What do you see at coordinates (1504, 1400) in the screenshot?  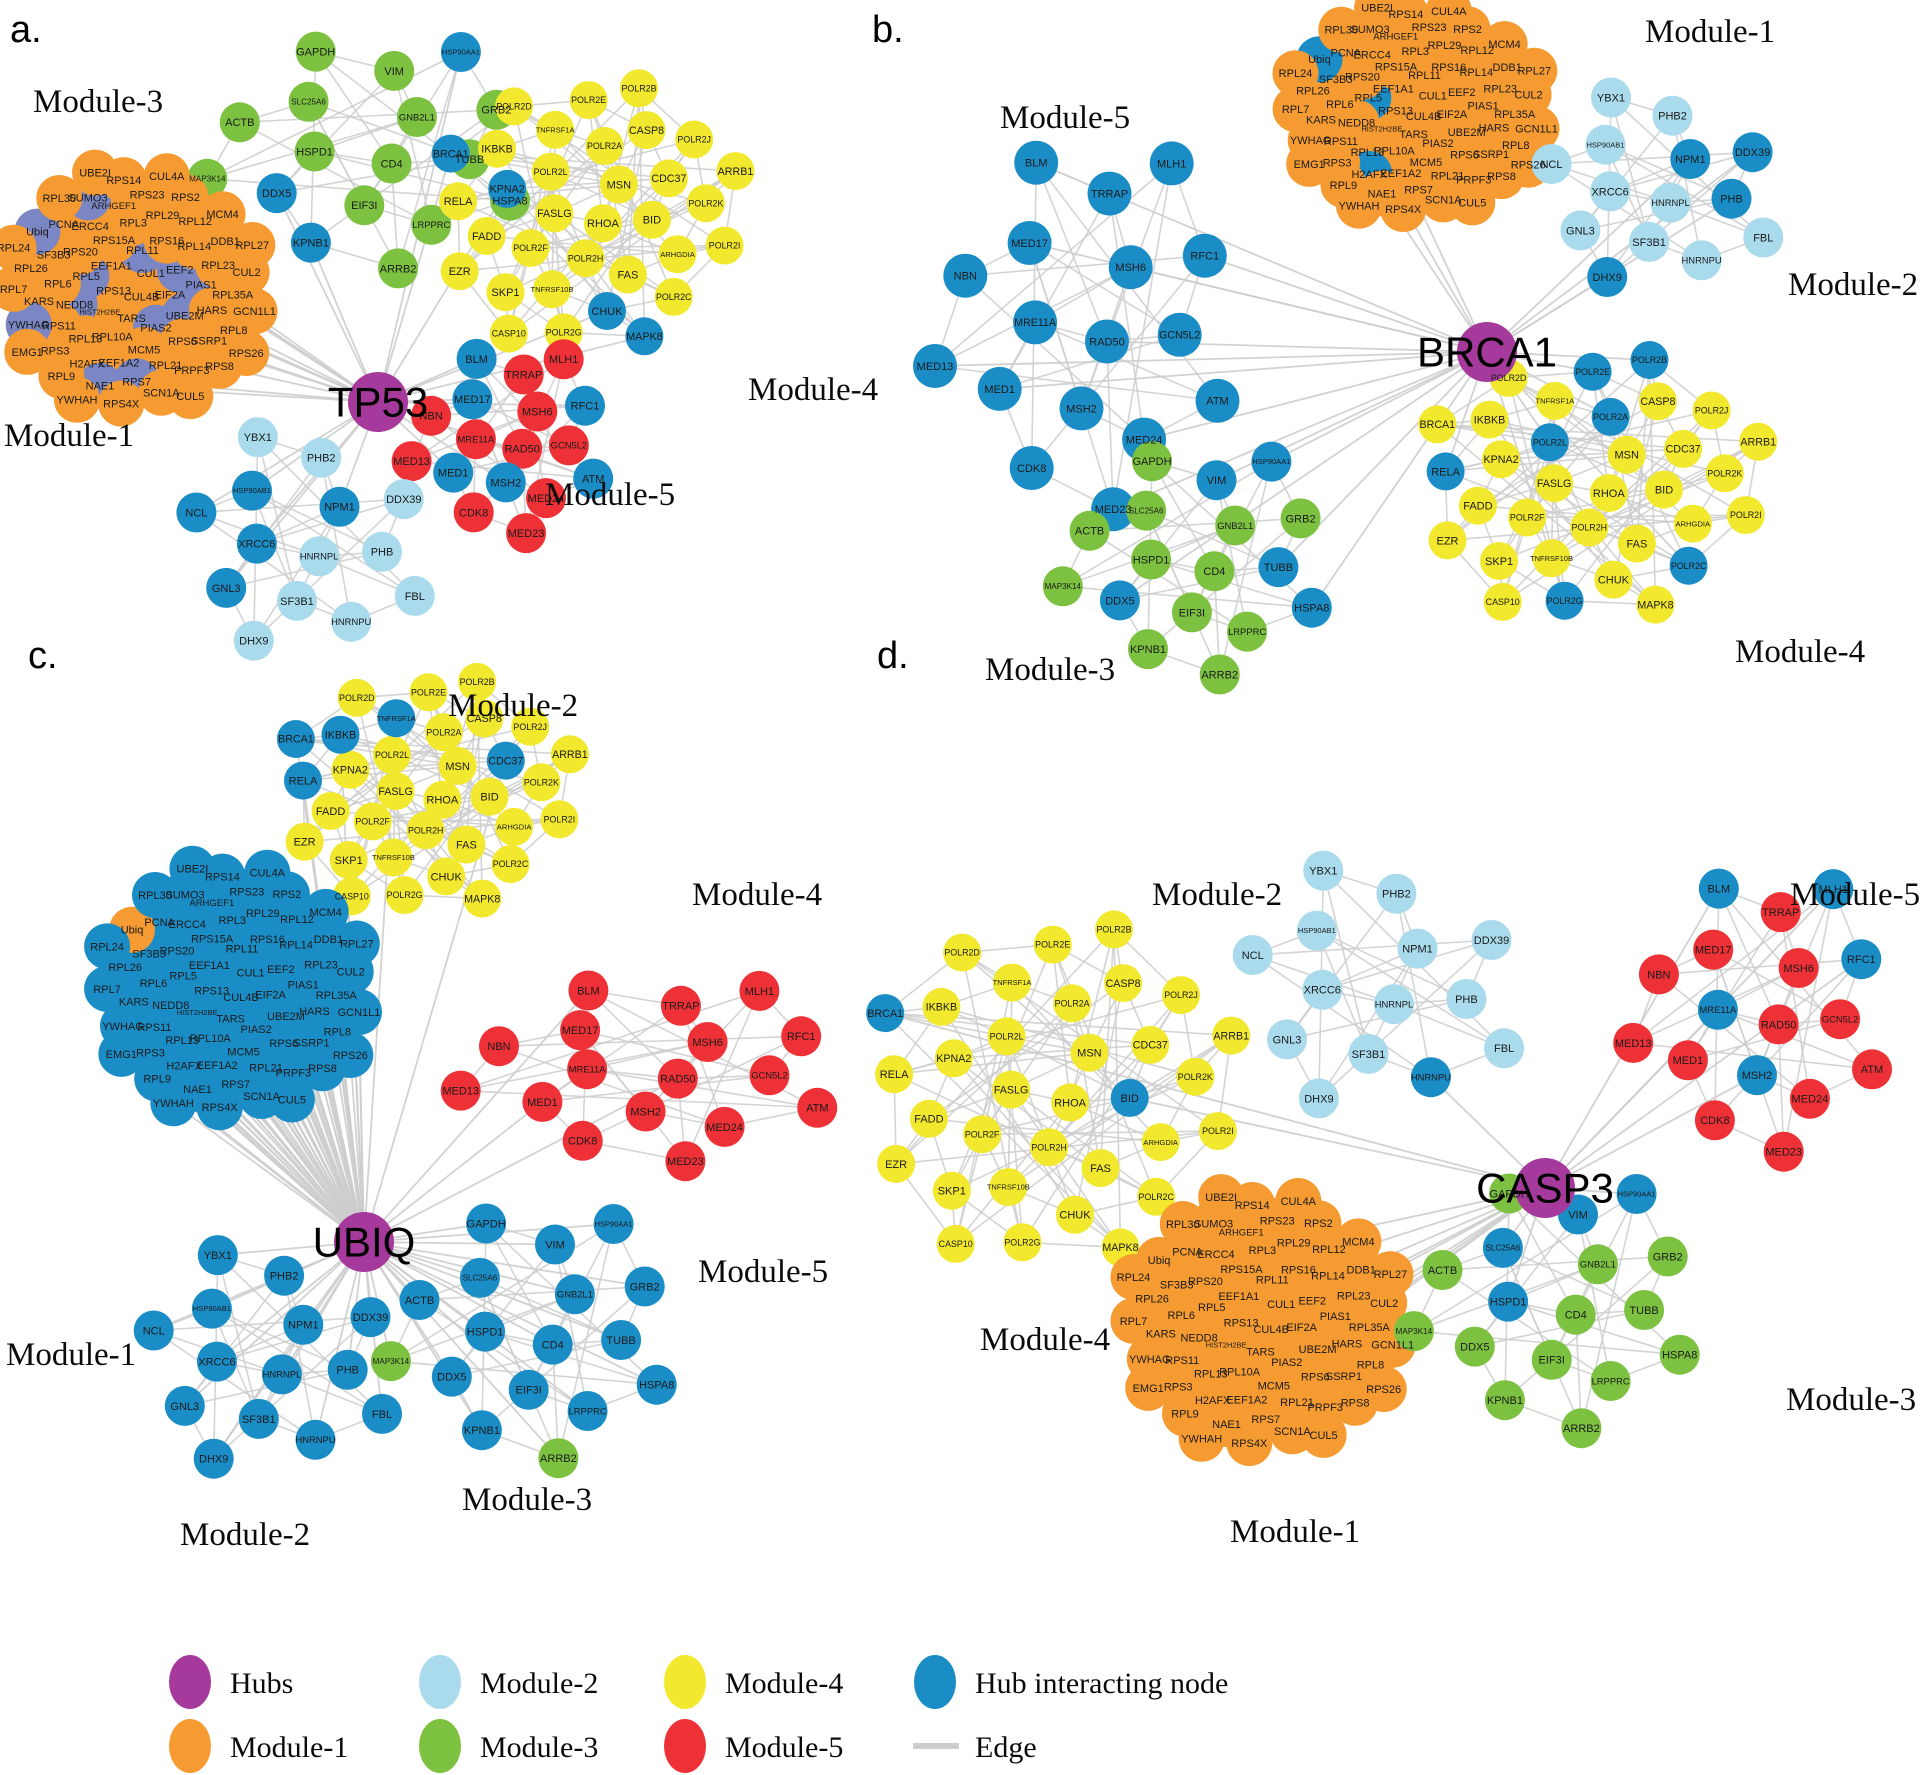 I see `node-KPNB1` at bounding box center [1504, 1400].